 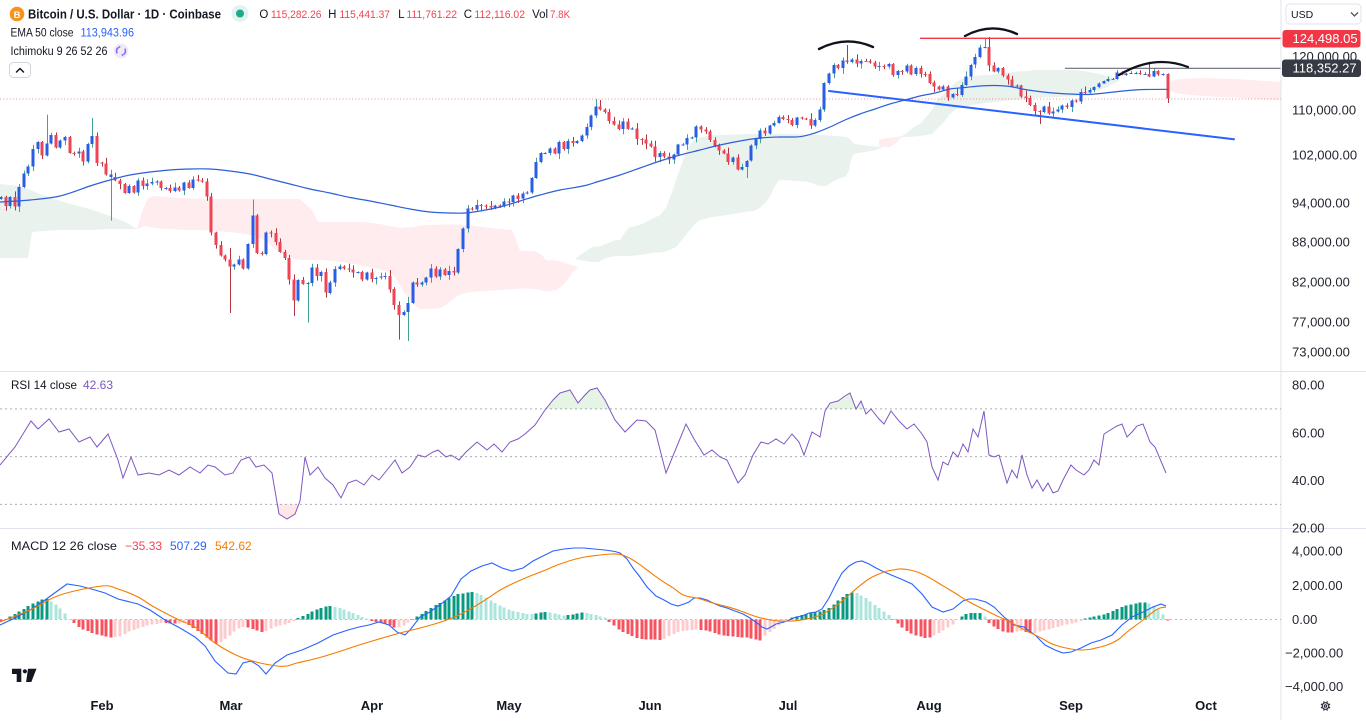 What do you see at coordinates (108, 34) in the screenshot?
I see `svg-text: 113,943.96` at bounding box center [108, 34].